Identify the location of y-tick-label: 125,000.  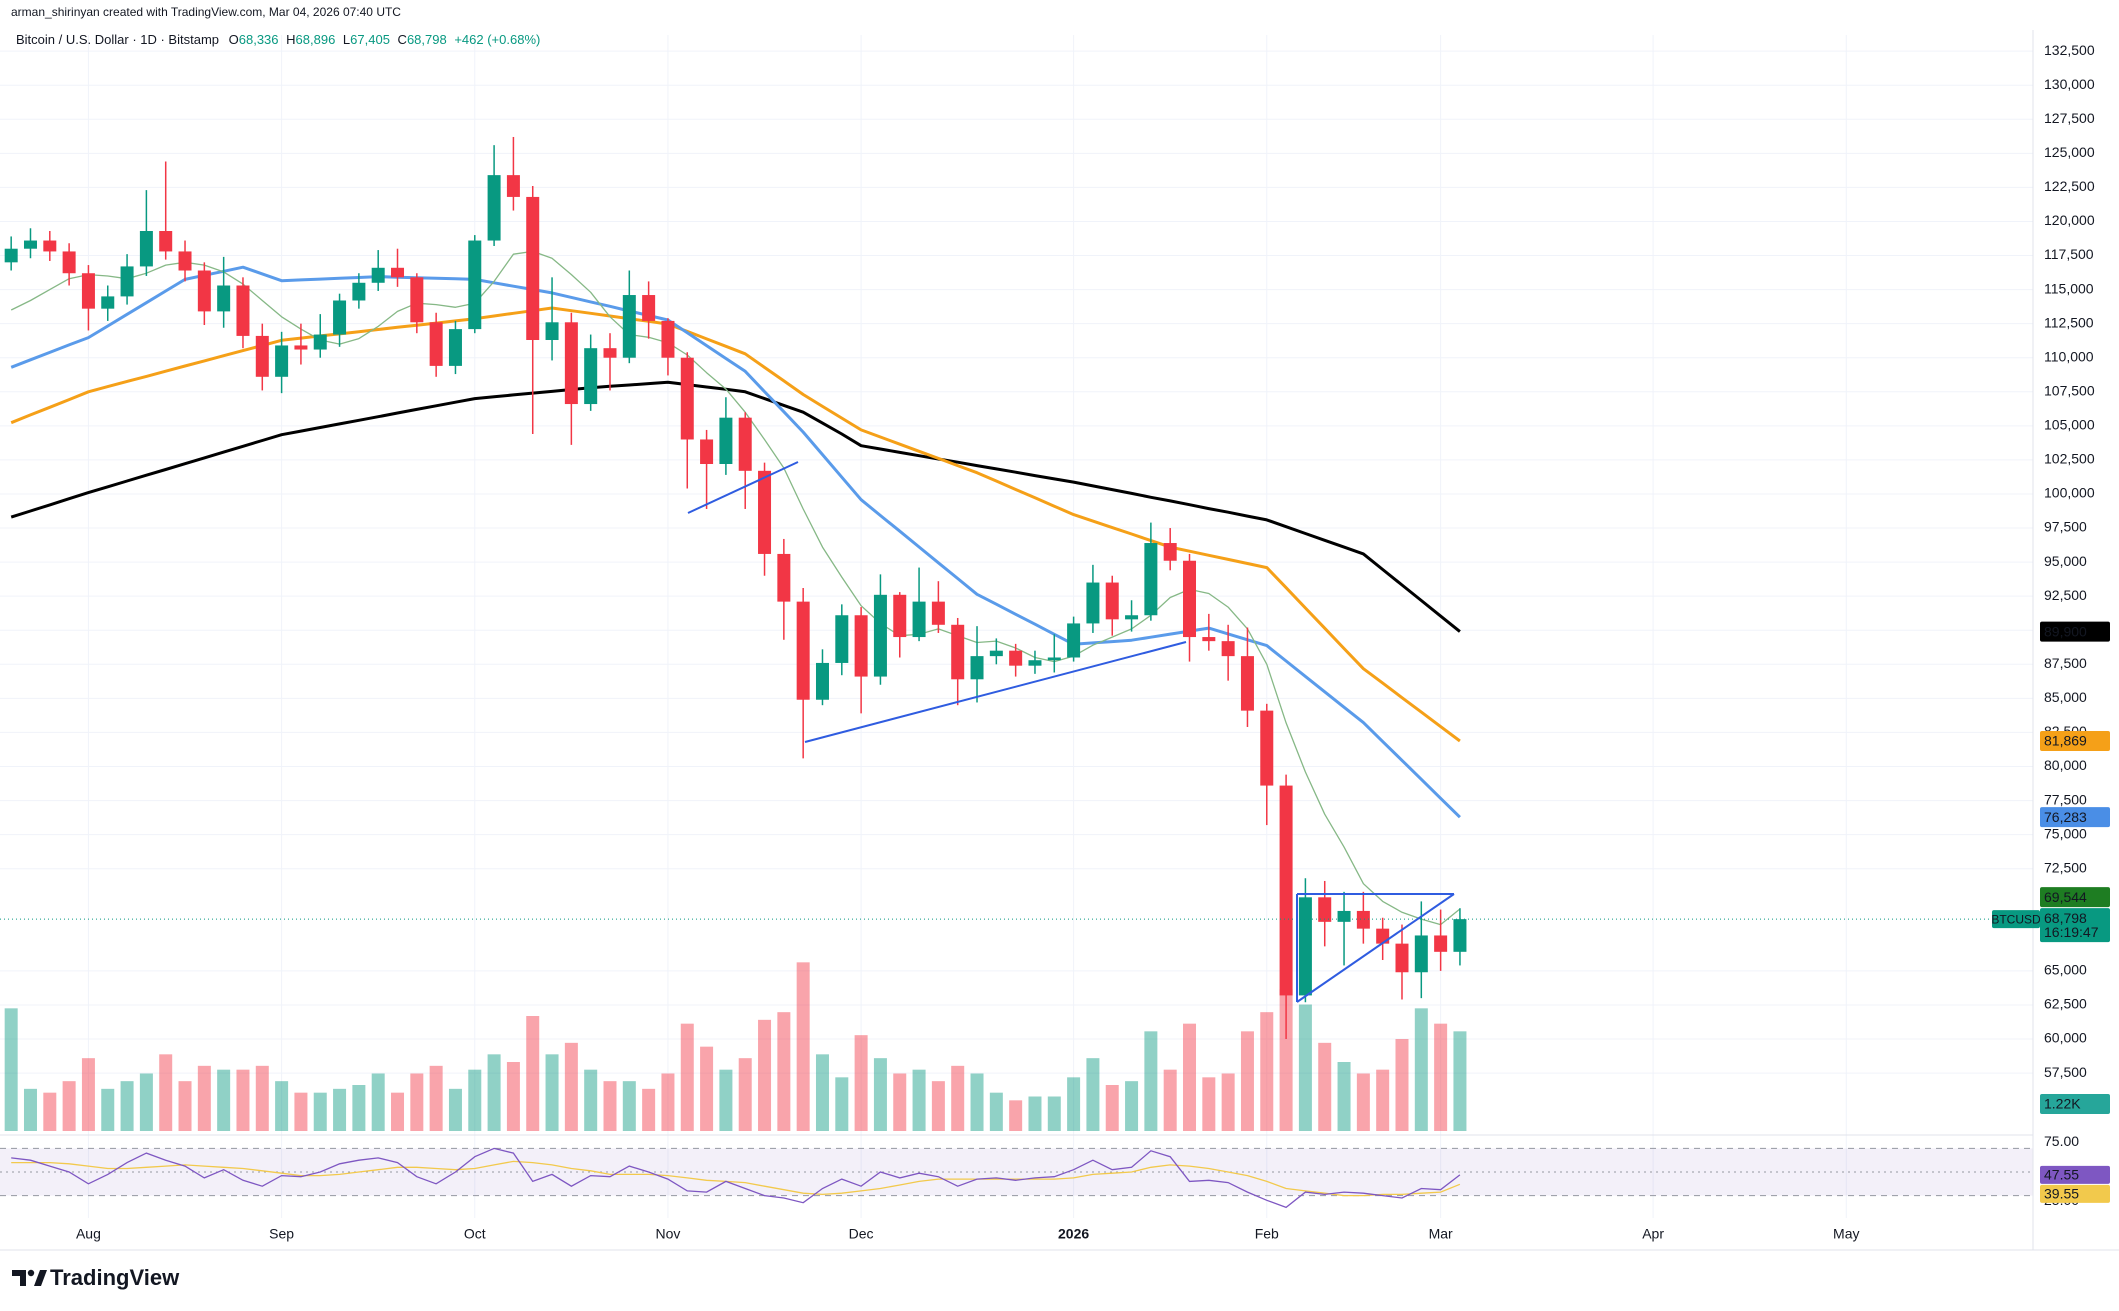
(2069, 152).